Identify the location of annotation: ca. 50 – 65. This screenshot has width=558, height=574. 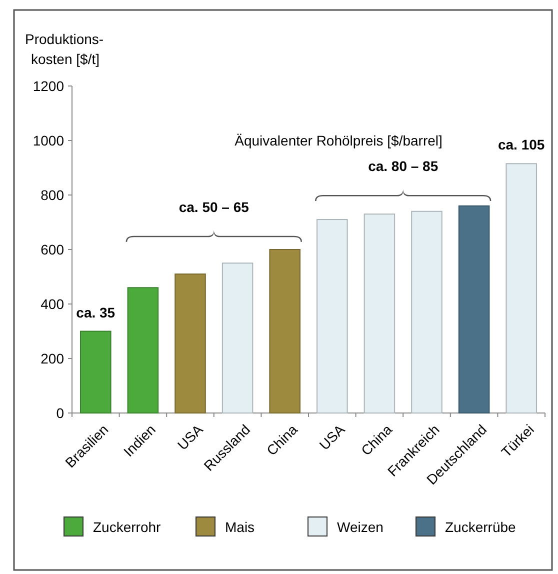
(214, 206).